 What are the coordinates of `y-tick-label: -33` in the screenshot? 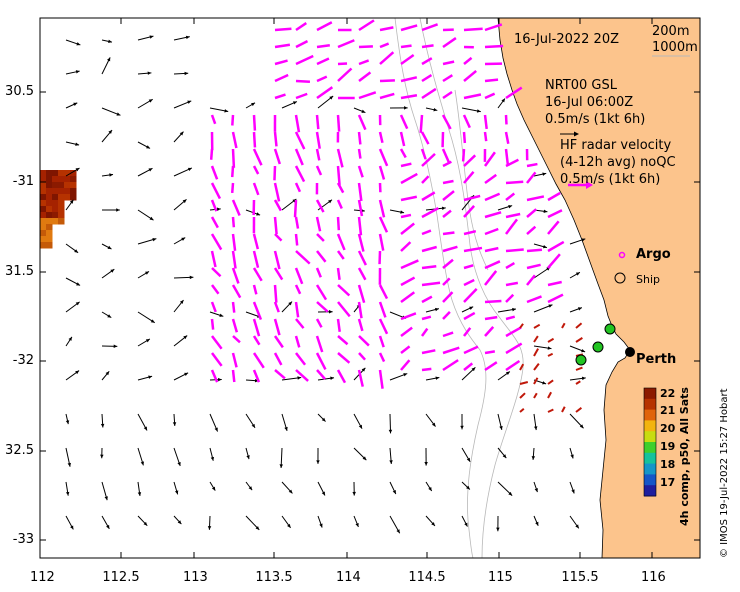 It's located at (23, 539).